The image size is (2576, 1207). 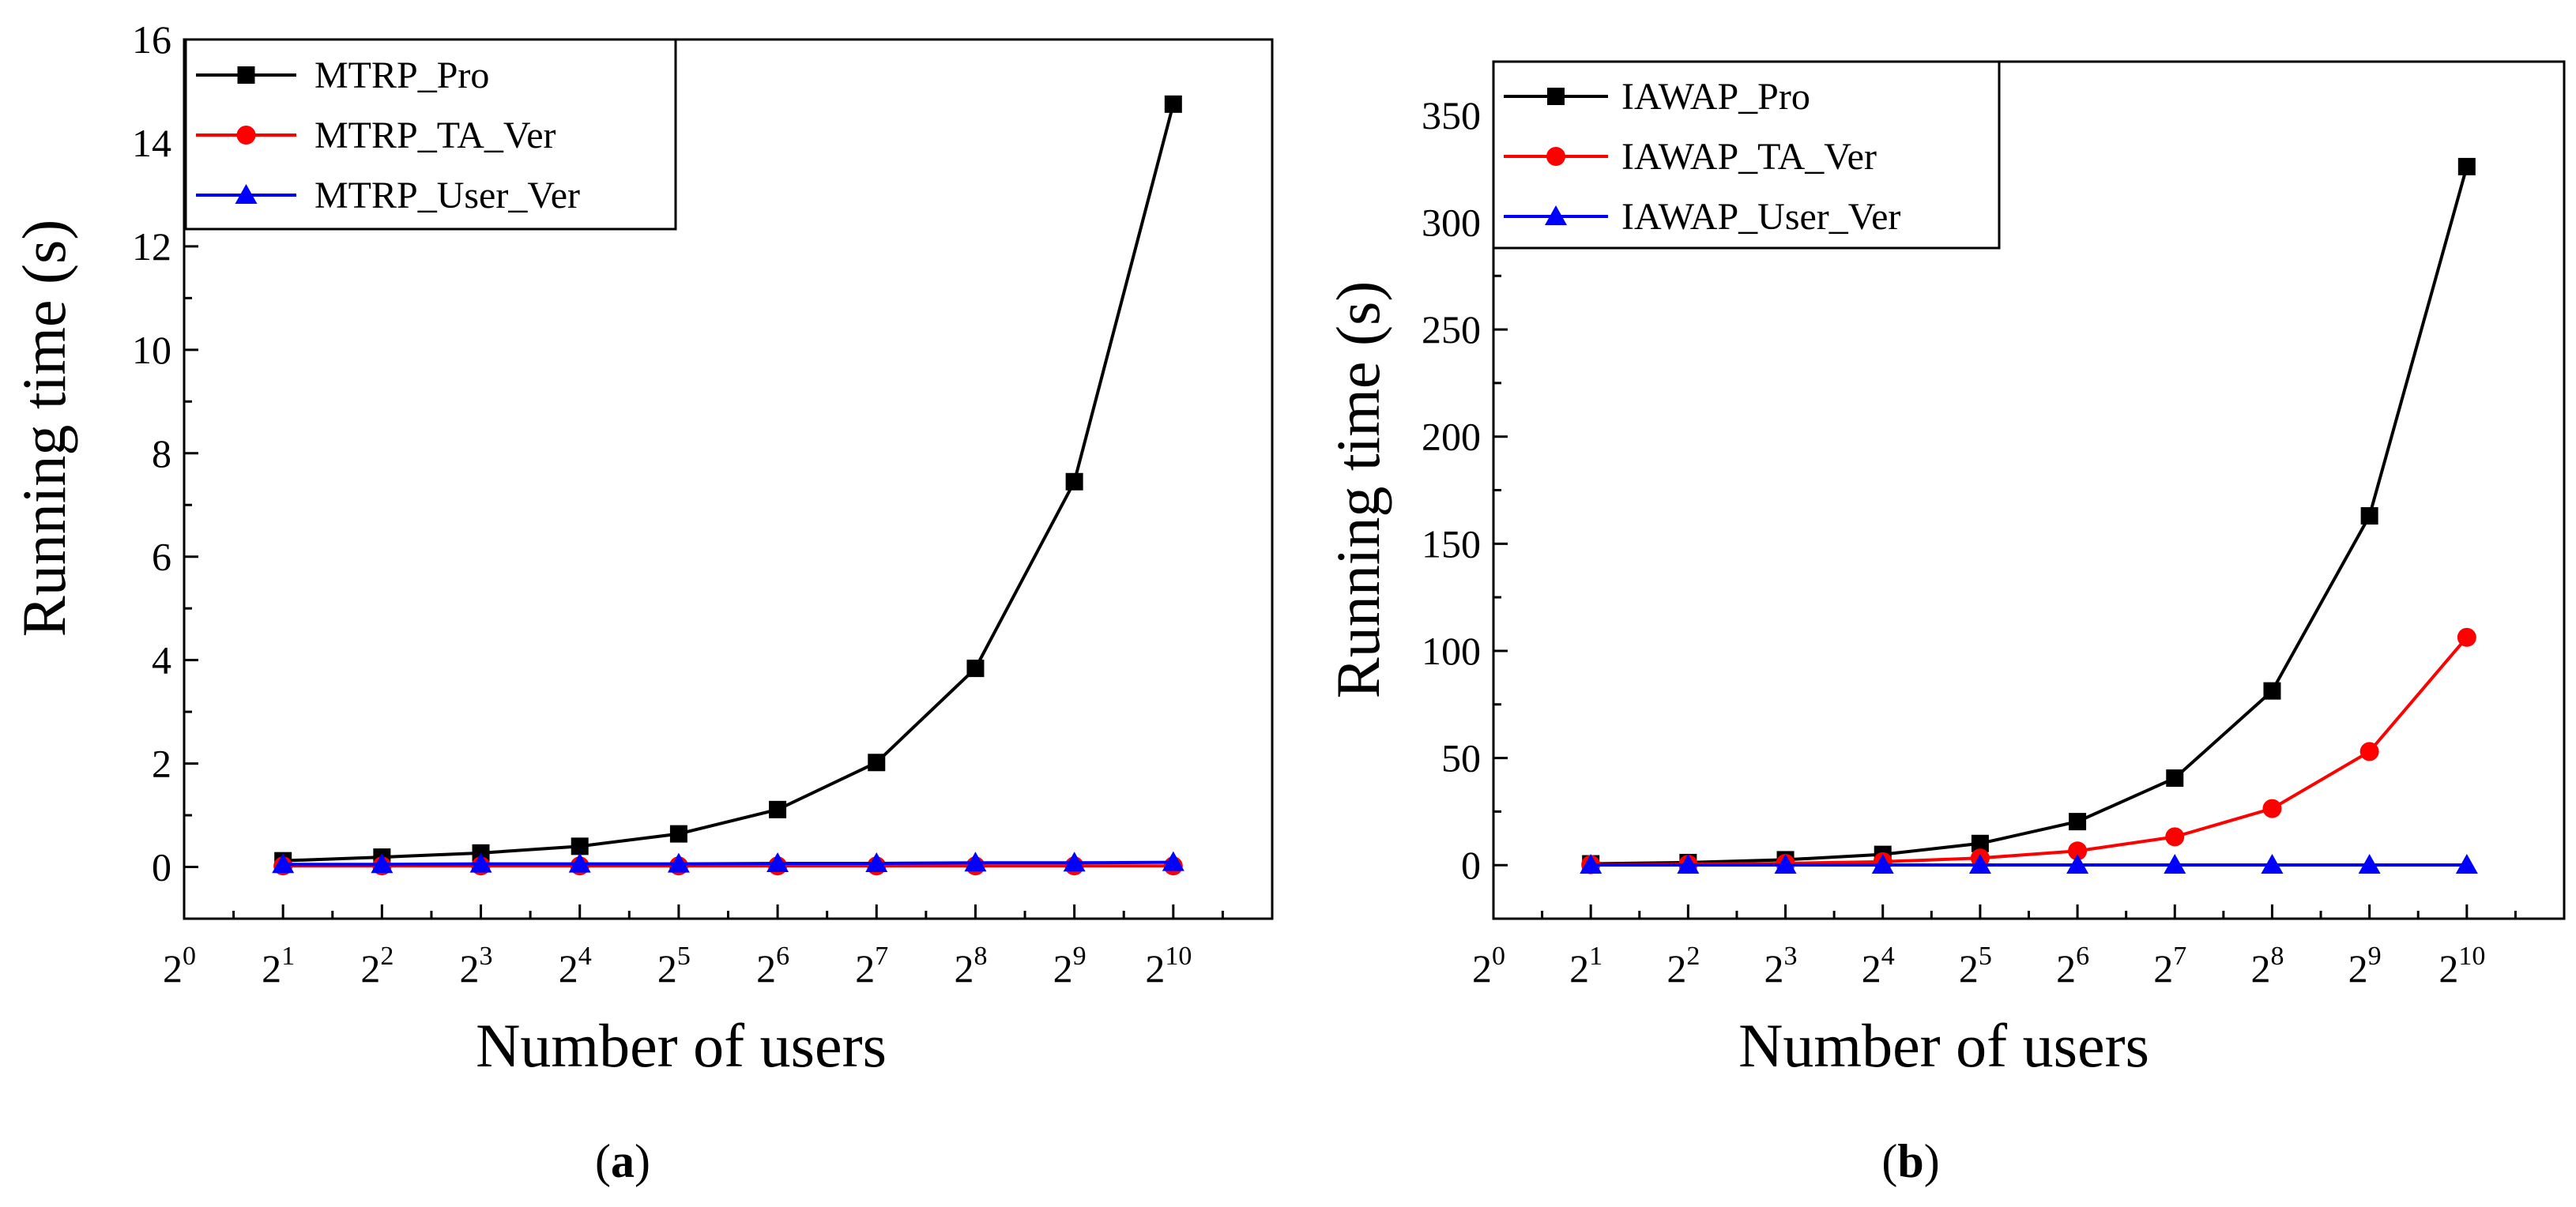 What do you see at coordinates (1451, 437) in the screenshot?
I see `y-tick-label: 200` at bounding box center [1451, 437].